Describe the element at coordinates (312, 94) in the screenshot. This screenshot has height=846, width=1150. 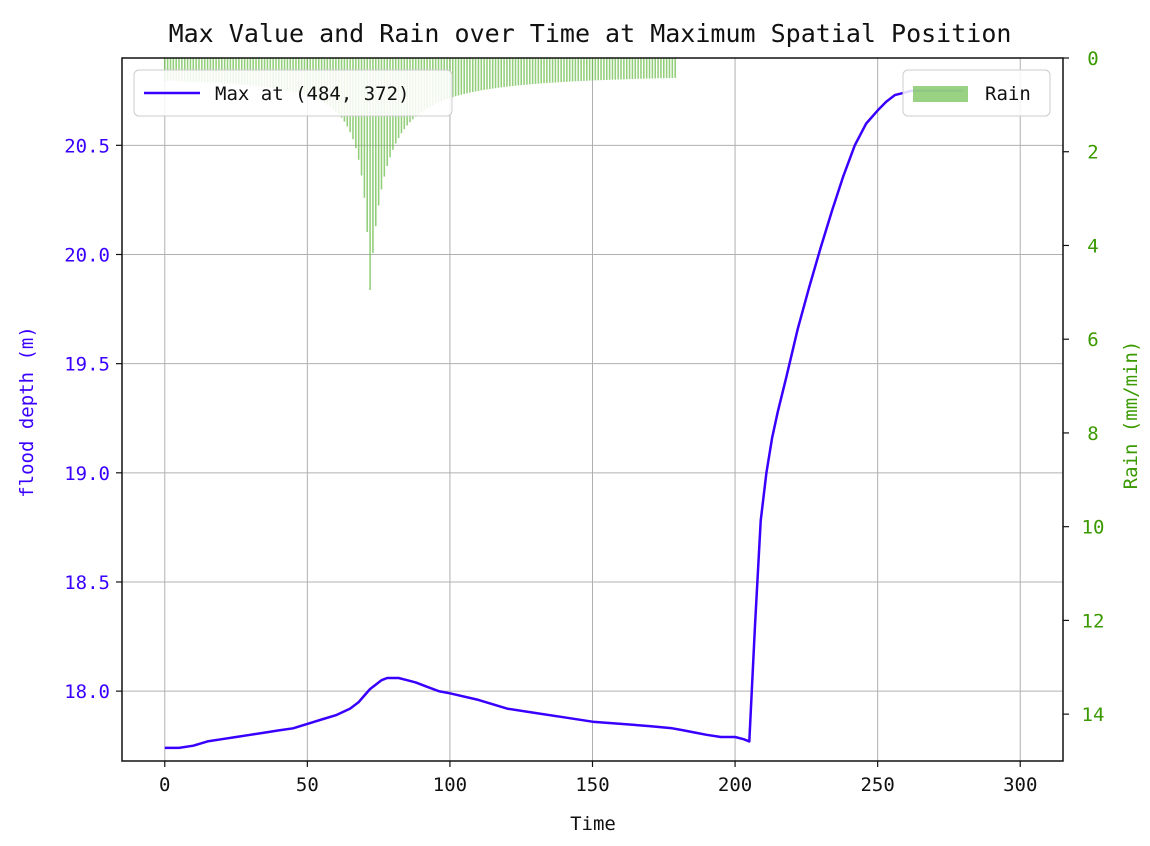
I see `legend-line-label: Max at (484, 372)` at that location.